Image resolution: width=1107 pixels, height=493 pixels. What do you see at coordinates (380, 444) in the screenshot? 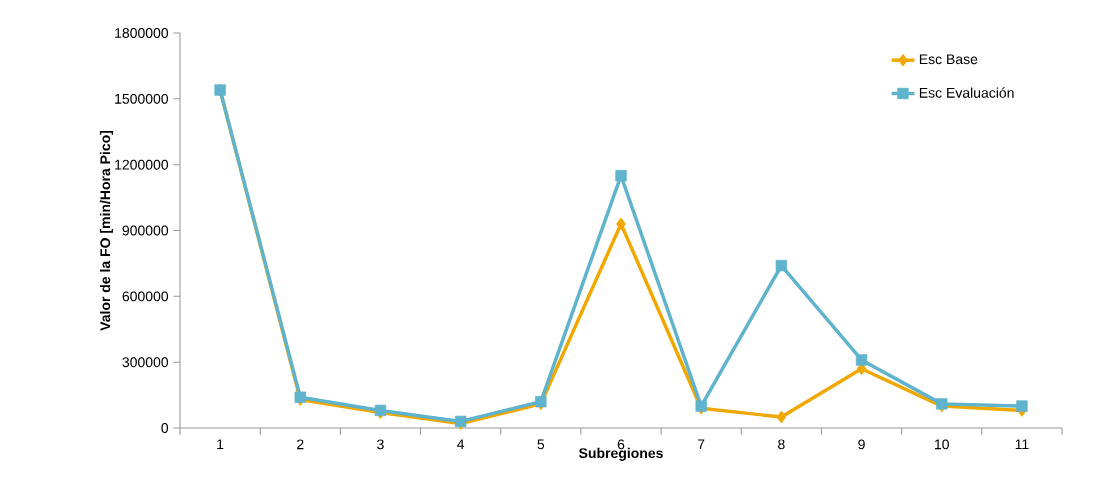
I see `x-tick-label: 3` at bounding box center [380, 444].